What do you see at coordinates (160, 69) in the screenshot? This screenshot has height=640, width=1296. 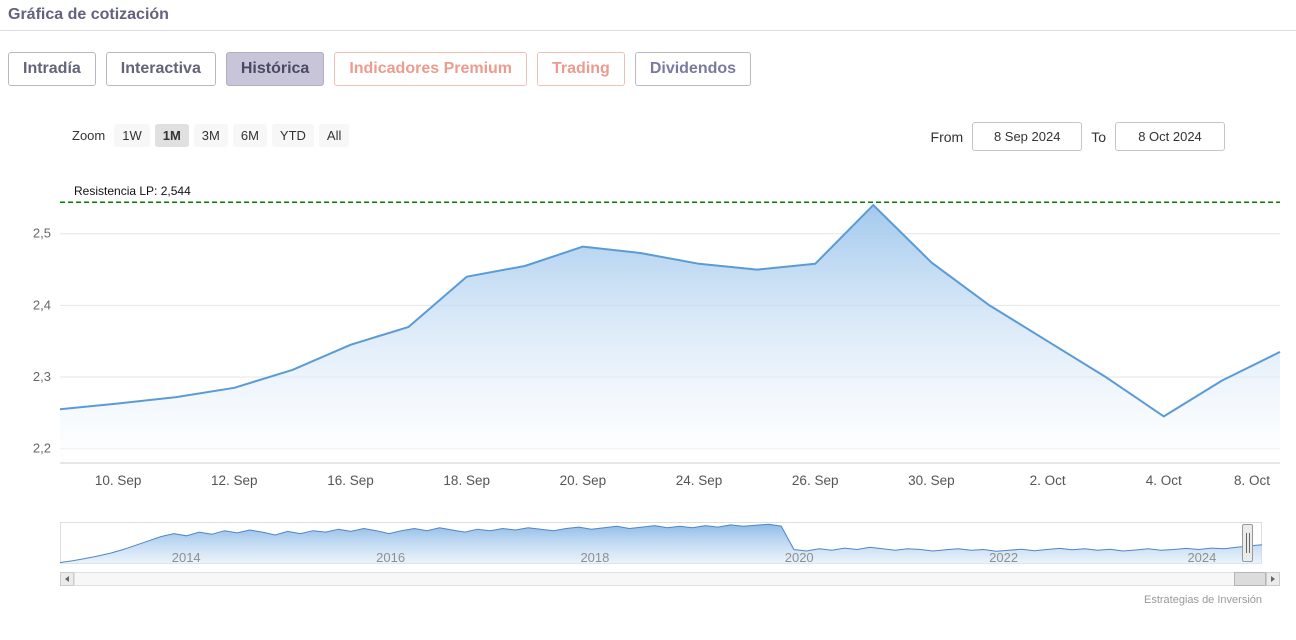 I see `tab-interactiva: Interactiva` at bounding box center [160, 69].